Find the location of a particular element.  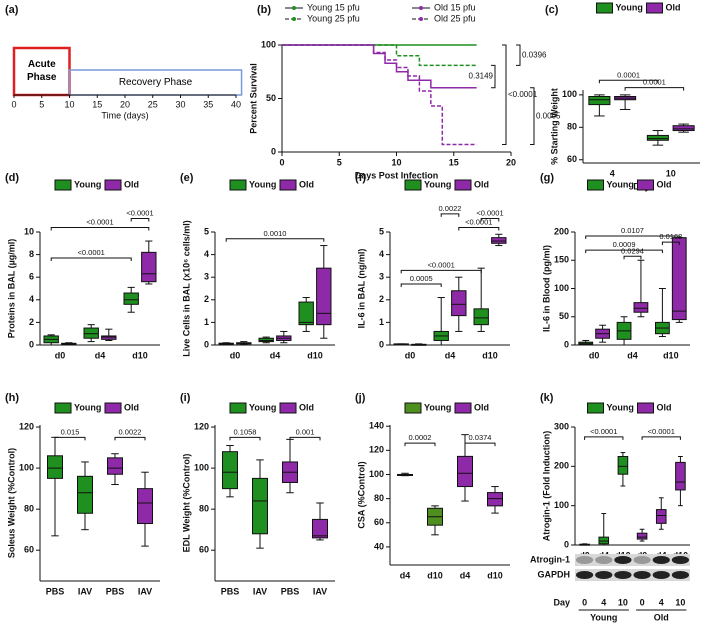

y-tick-label: 5 is located at coordinates (206, 231).